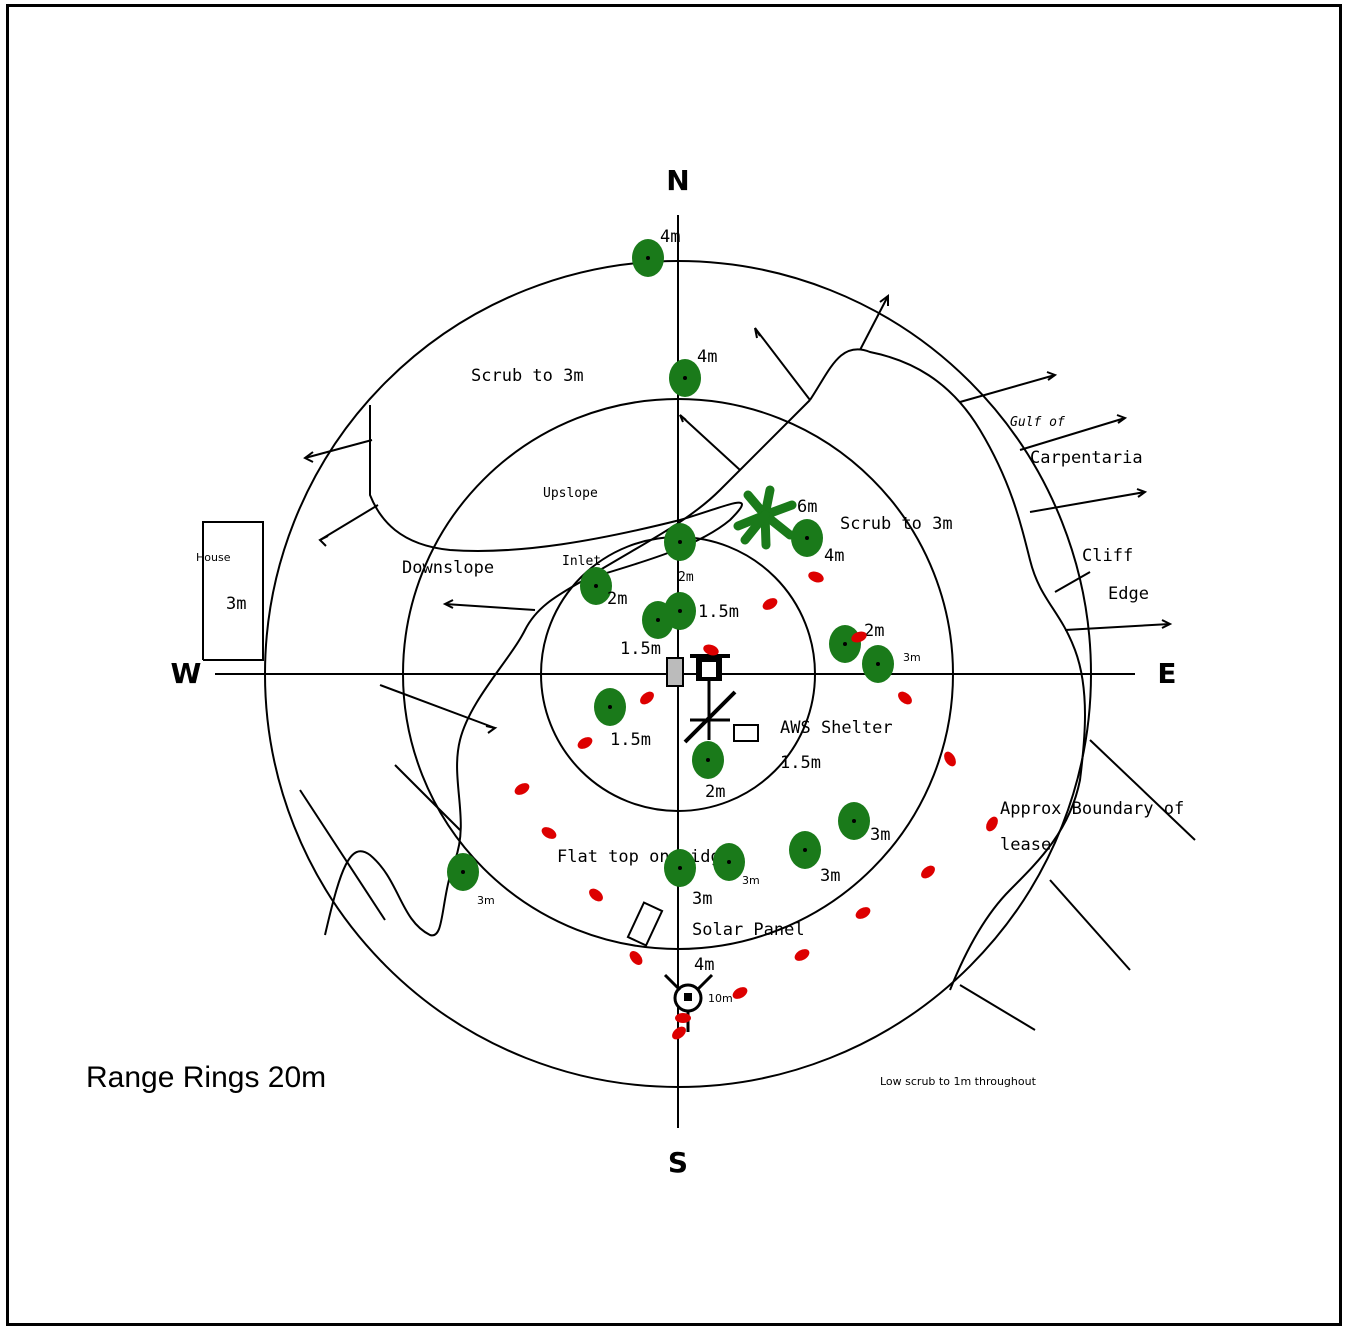  Describe the element at coordinates (746, 733) in the screenshot. I see `aws-shelter` at that location.